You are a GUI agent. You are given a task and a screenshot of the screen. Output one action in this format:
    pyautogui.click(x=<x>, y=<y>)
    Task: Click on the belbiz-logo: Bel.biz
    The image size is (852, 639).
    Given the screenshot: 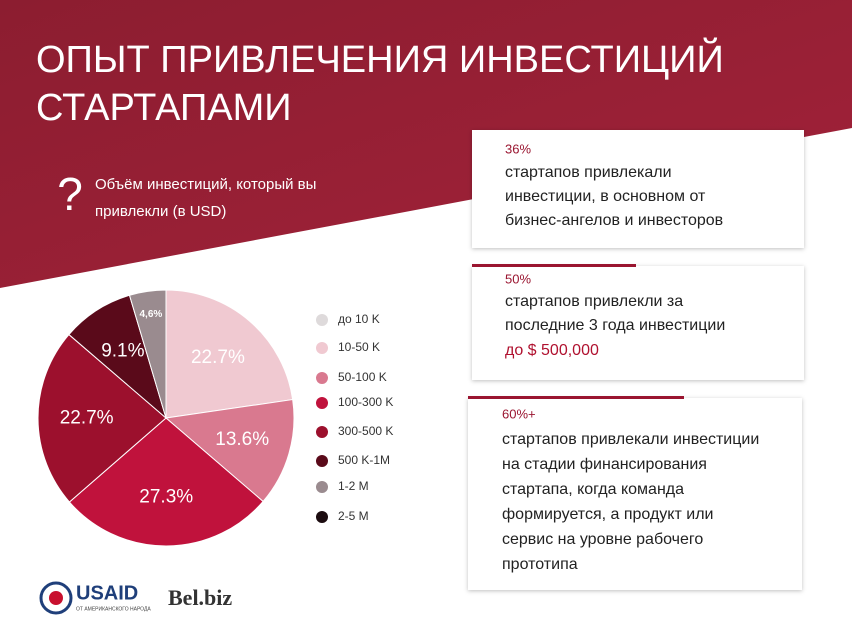 What is the action you would take?
    pyautogui.click(x=200, y=597)
    